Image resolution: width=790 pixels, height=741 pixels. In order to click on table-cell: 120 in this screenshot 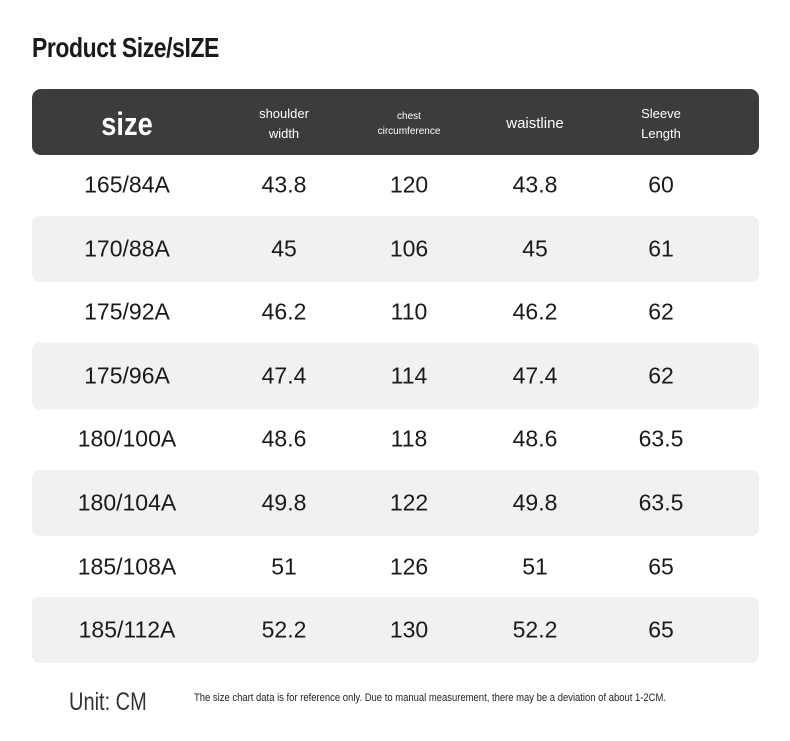, I will do `click(409, 184)`.